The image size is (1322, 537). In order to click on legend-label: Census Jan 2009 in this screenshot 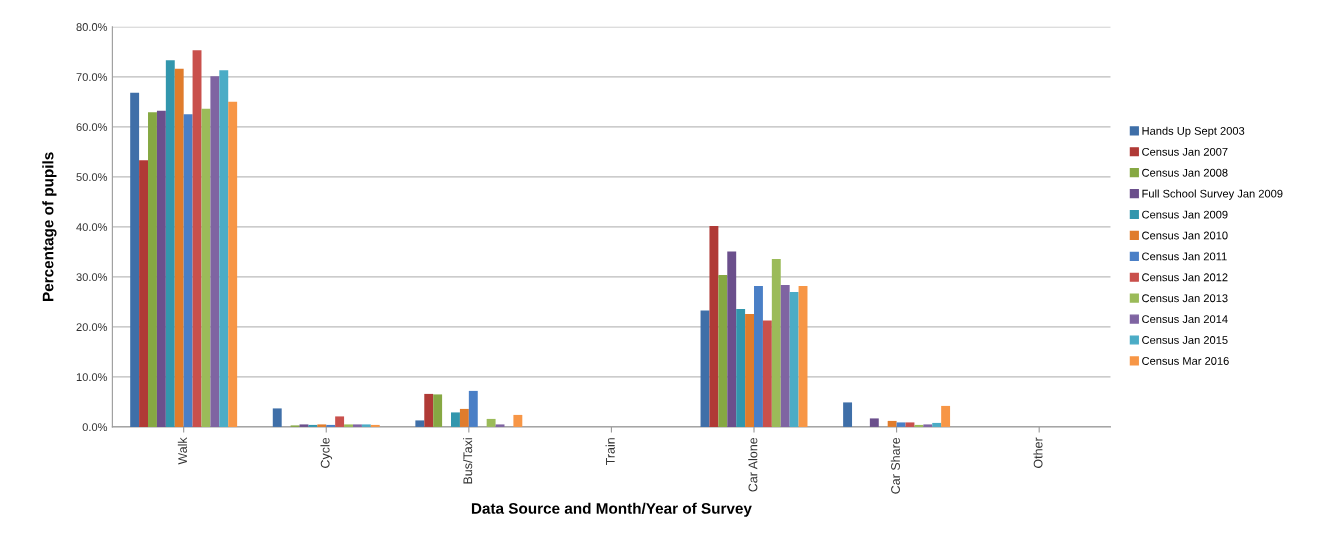, I will do `click(1185, 214)`.